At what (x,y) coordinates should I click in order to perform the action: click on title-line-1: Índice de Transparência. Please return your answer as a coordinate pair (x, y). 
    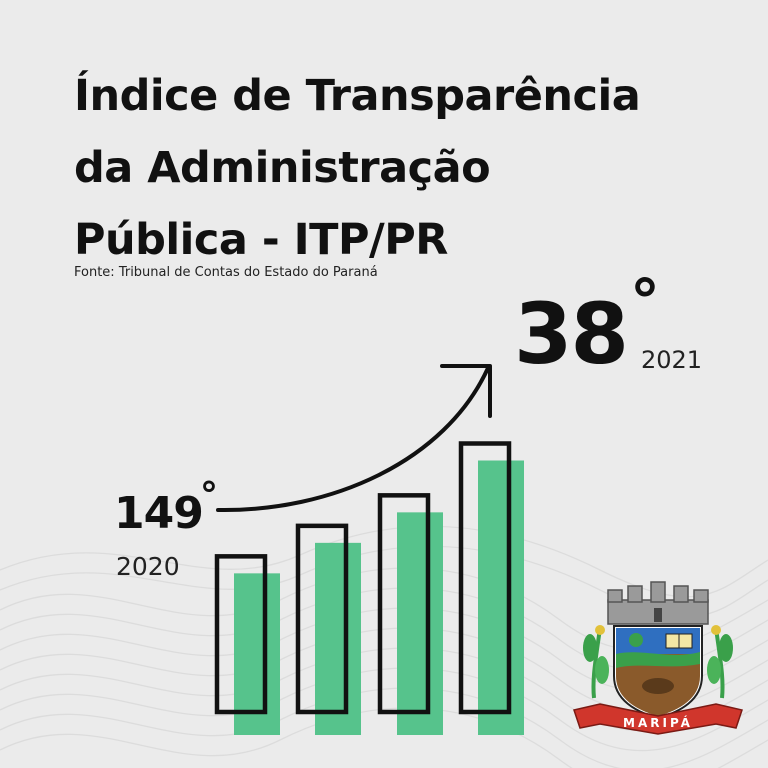
    Looking at the image, I should click on (357, 96).